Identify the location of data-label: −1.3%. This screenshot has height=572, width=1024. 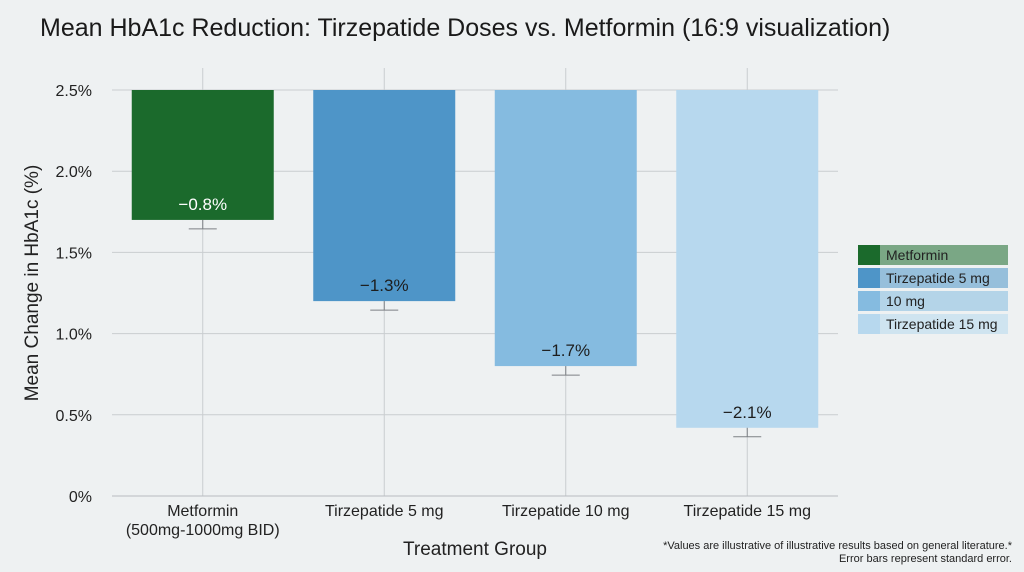
(384, 285).